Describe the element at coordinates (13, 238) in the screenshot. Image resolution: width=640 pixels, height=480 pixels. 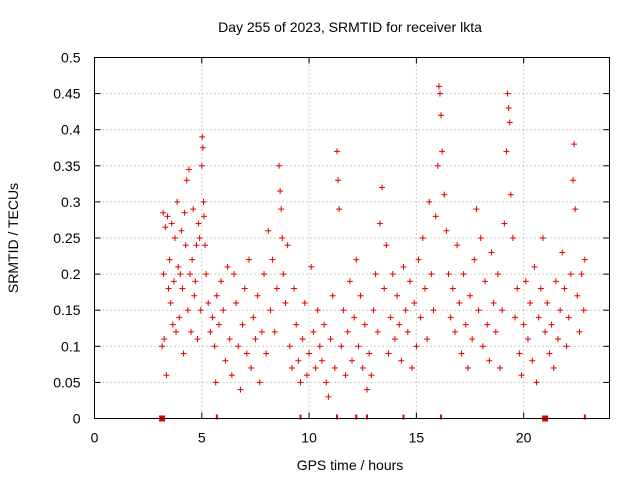
I see `y-axis-label: SRMTID / TECUs` at that location.